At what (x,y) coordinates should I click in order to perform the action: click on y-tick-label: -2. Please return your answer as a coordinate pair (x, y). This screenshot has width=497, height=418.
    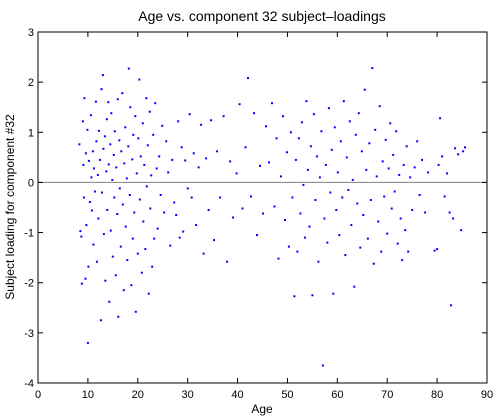
    Looking at the image, I should click on (29, 284).